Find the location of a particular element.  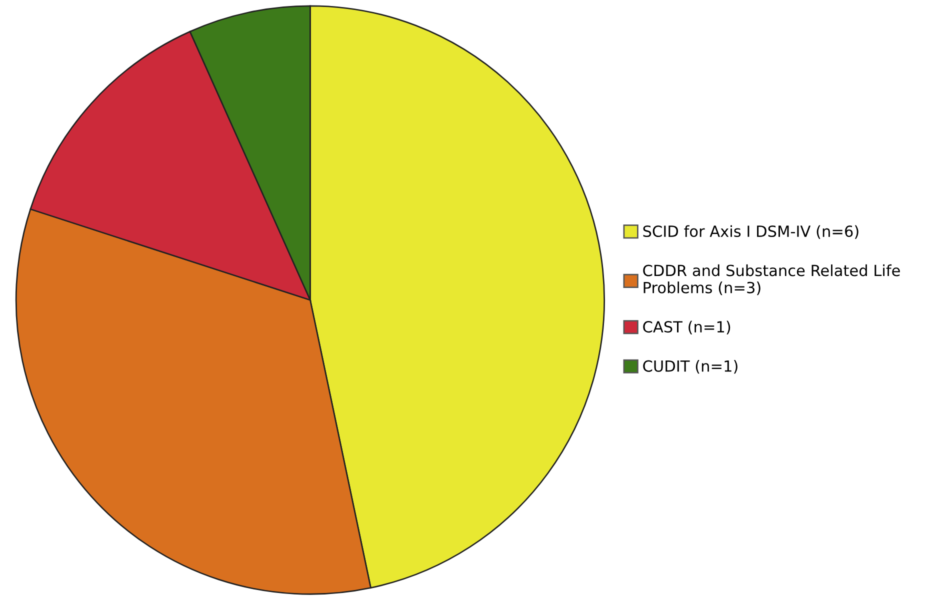

legend-label: CAST (n=1) is located at coordinates (686, 327).